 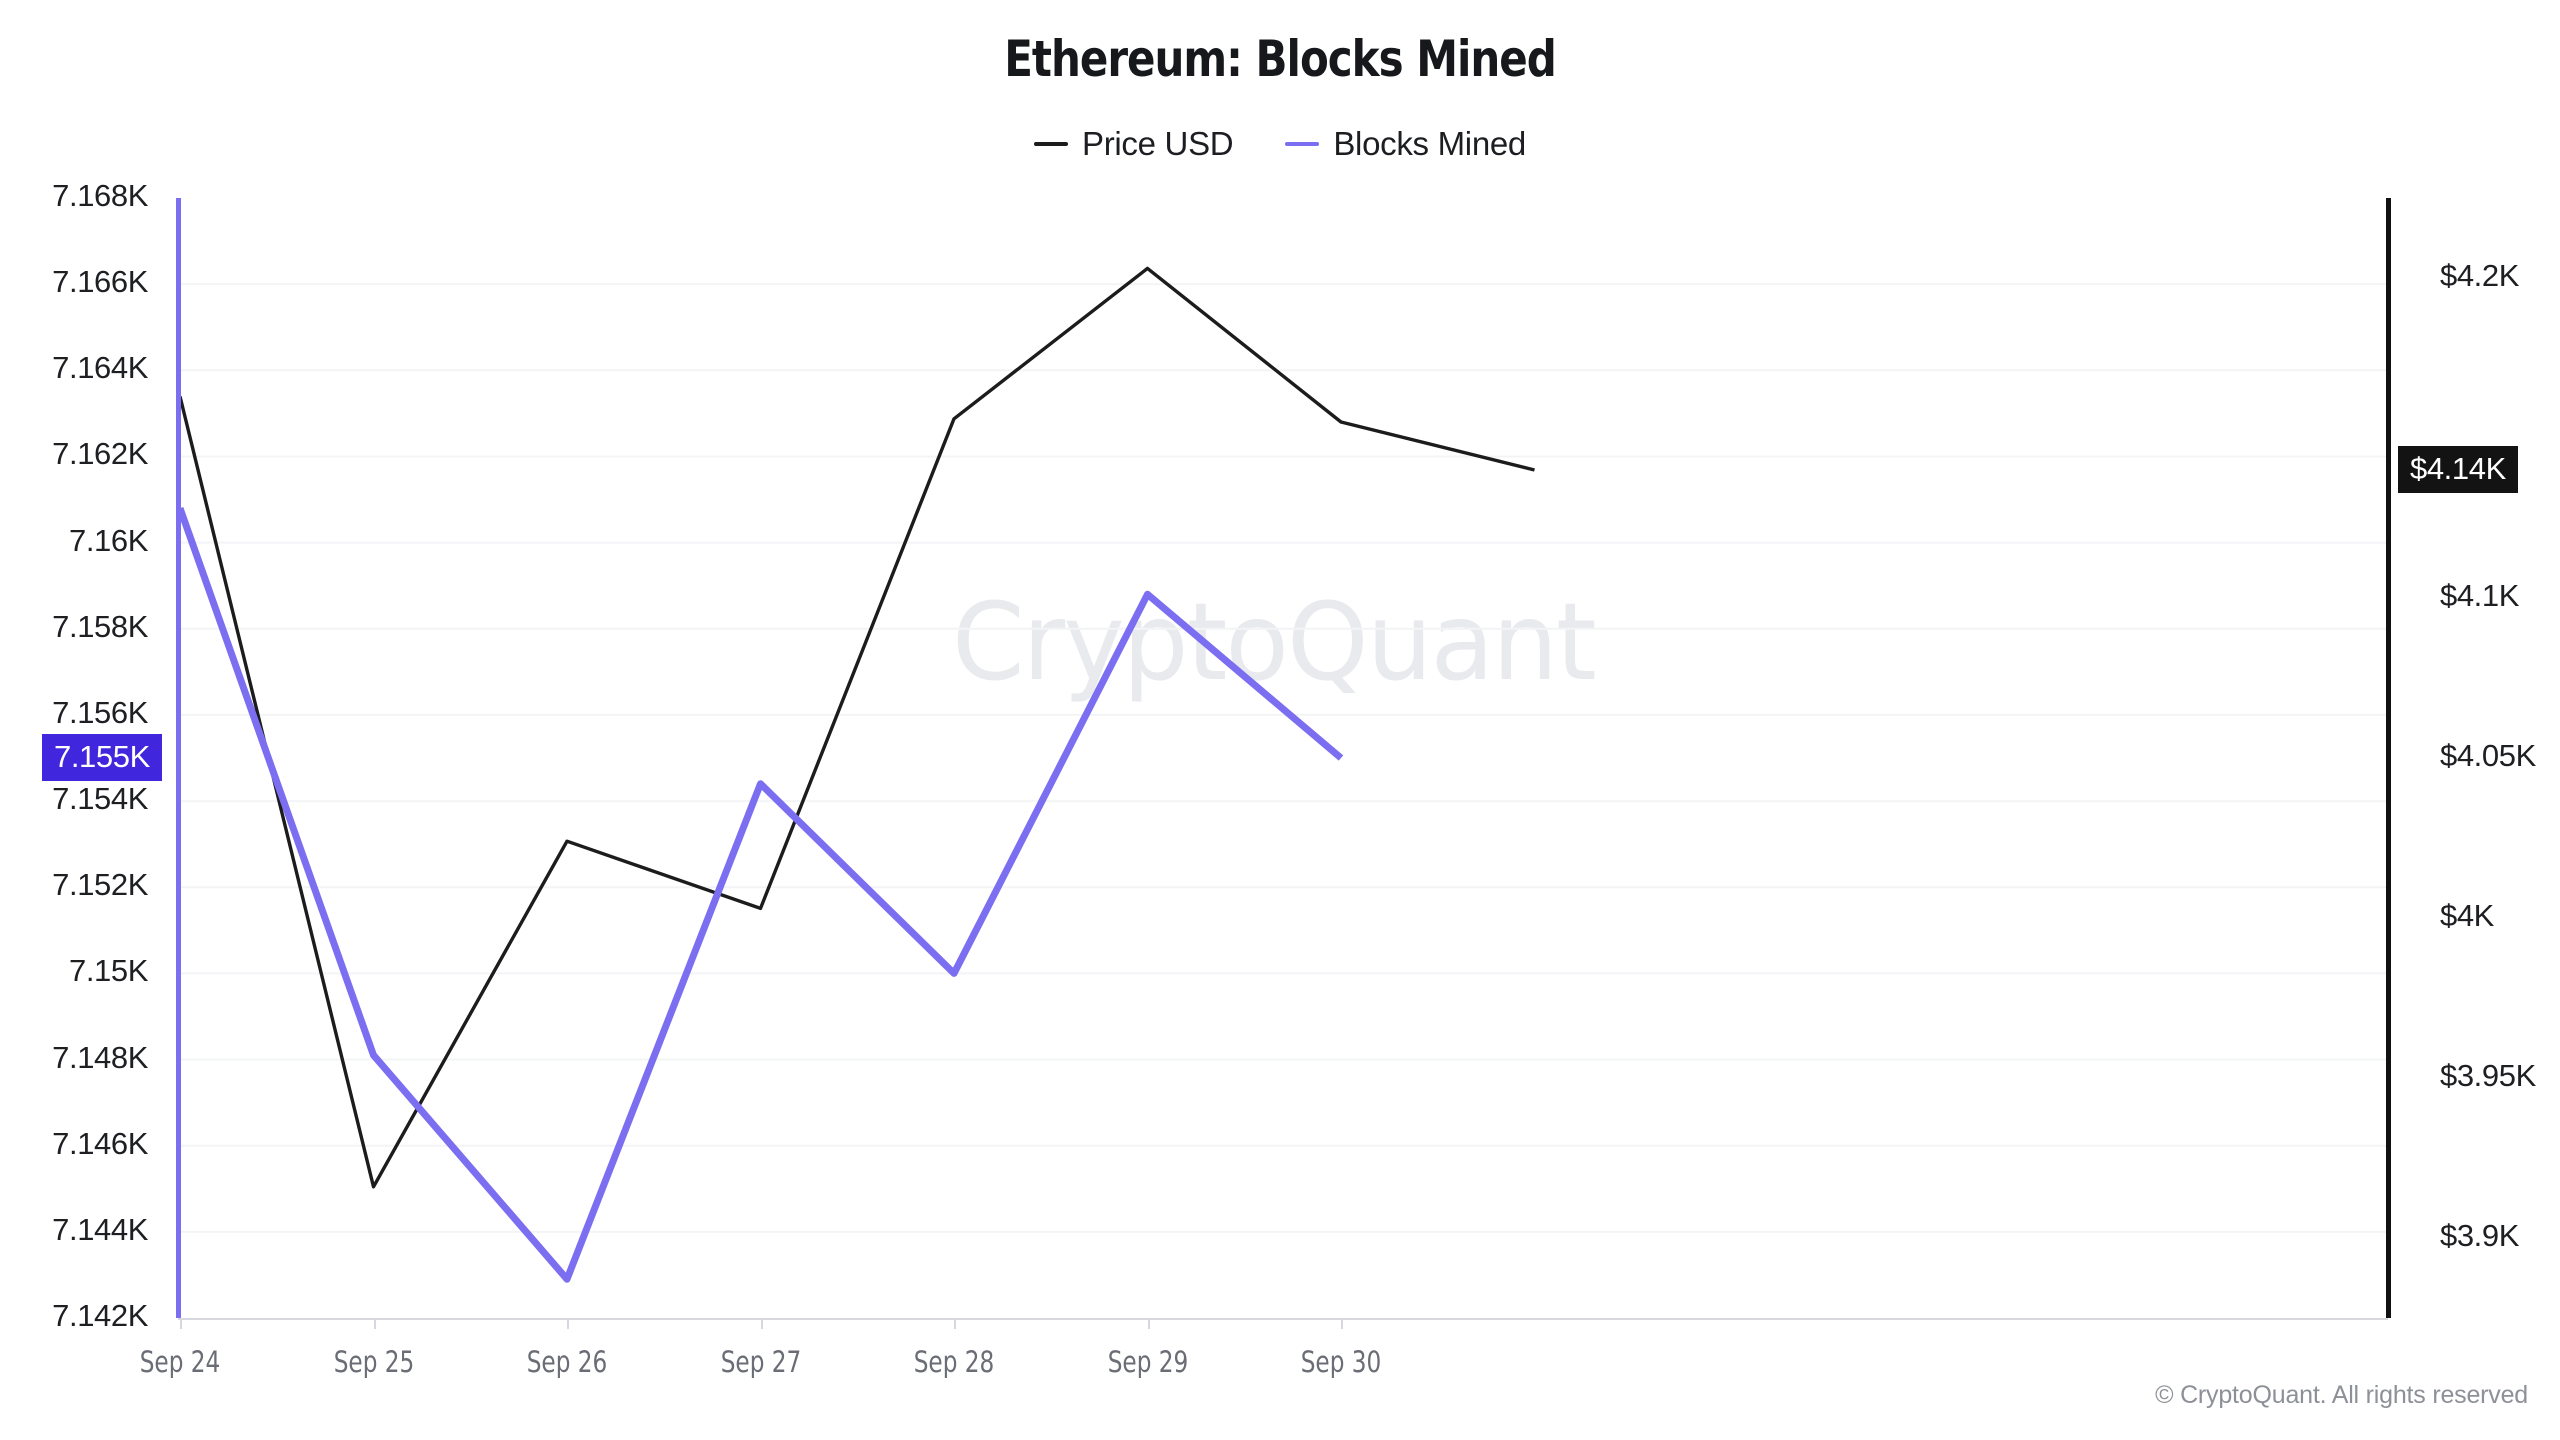 I want to click on legend-item-blocks-mined: Blocks Mined, so click(x=1405, y=144).